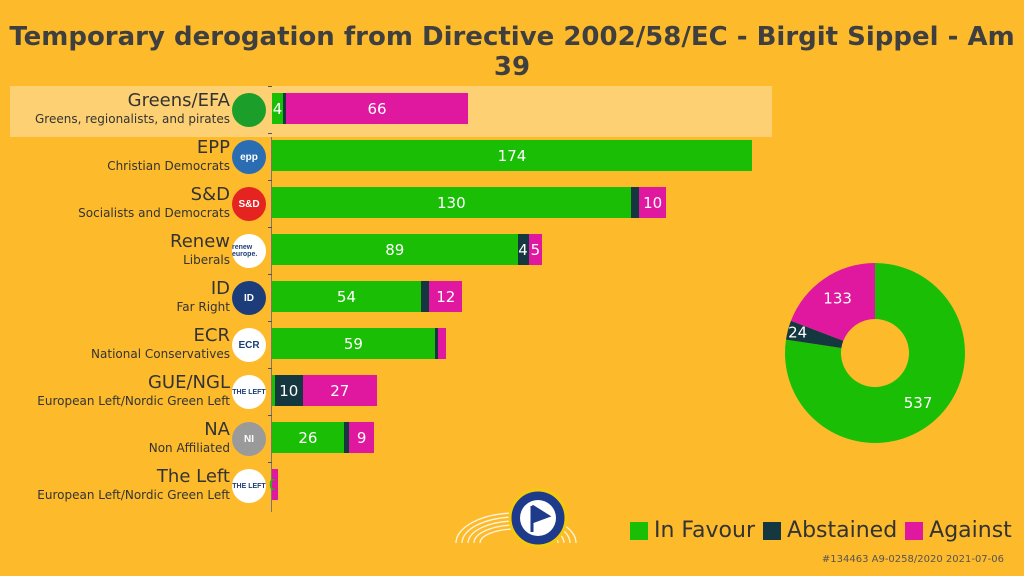 Image resolution: width=1024 pixels, height=576 pixels. What do you see at coordinates (446, 296) in the screenshot?
I see `bar-against: 12` at bounding box center [446, 296].